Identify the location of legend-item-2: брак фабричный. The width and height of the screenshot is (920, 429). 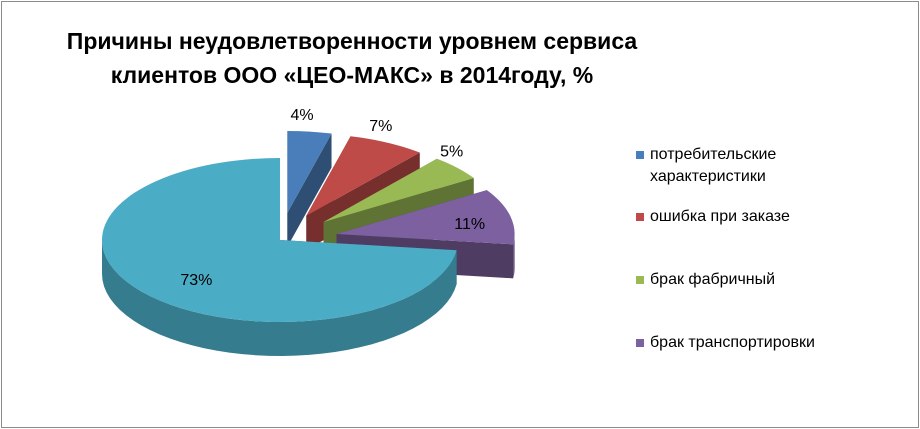
(776, 280).